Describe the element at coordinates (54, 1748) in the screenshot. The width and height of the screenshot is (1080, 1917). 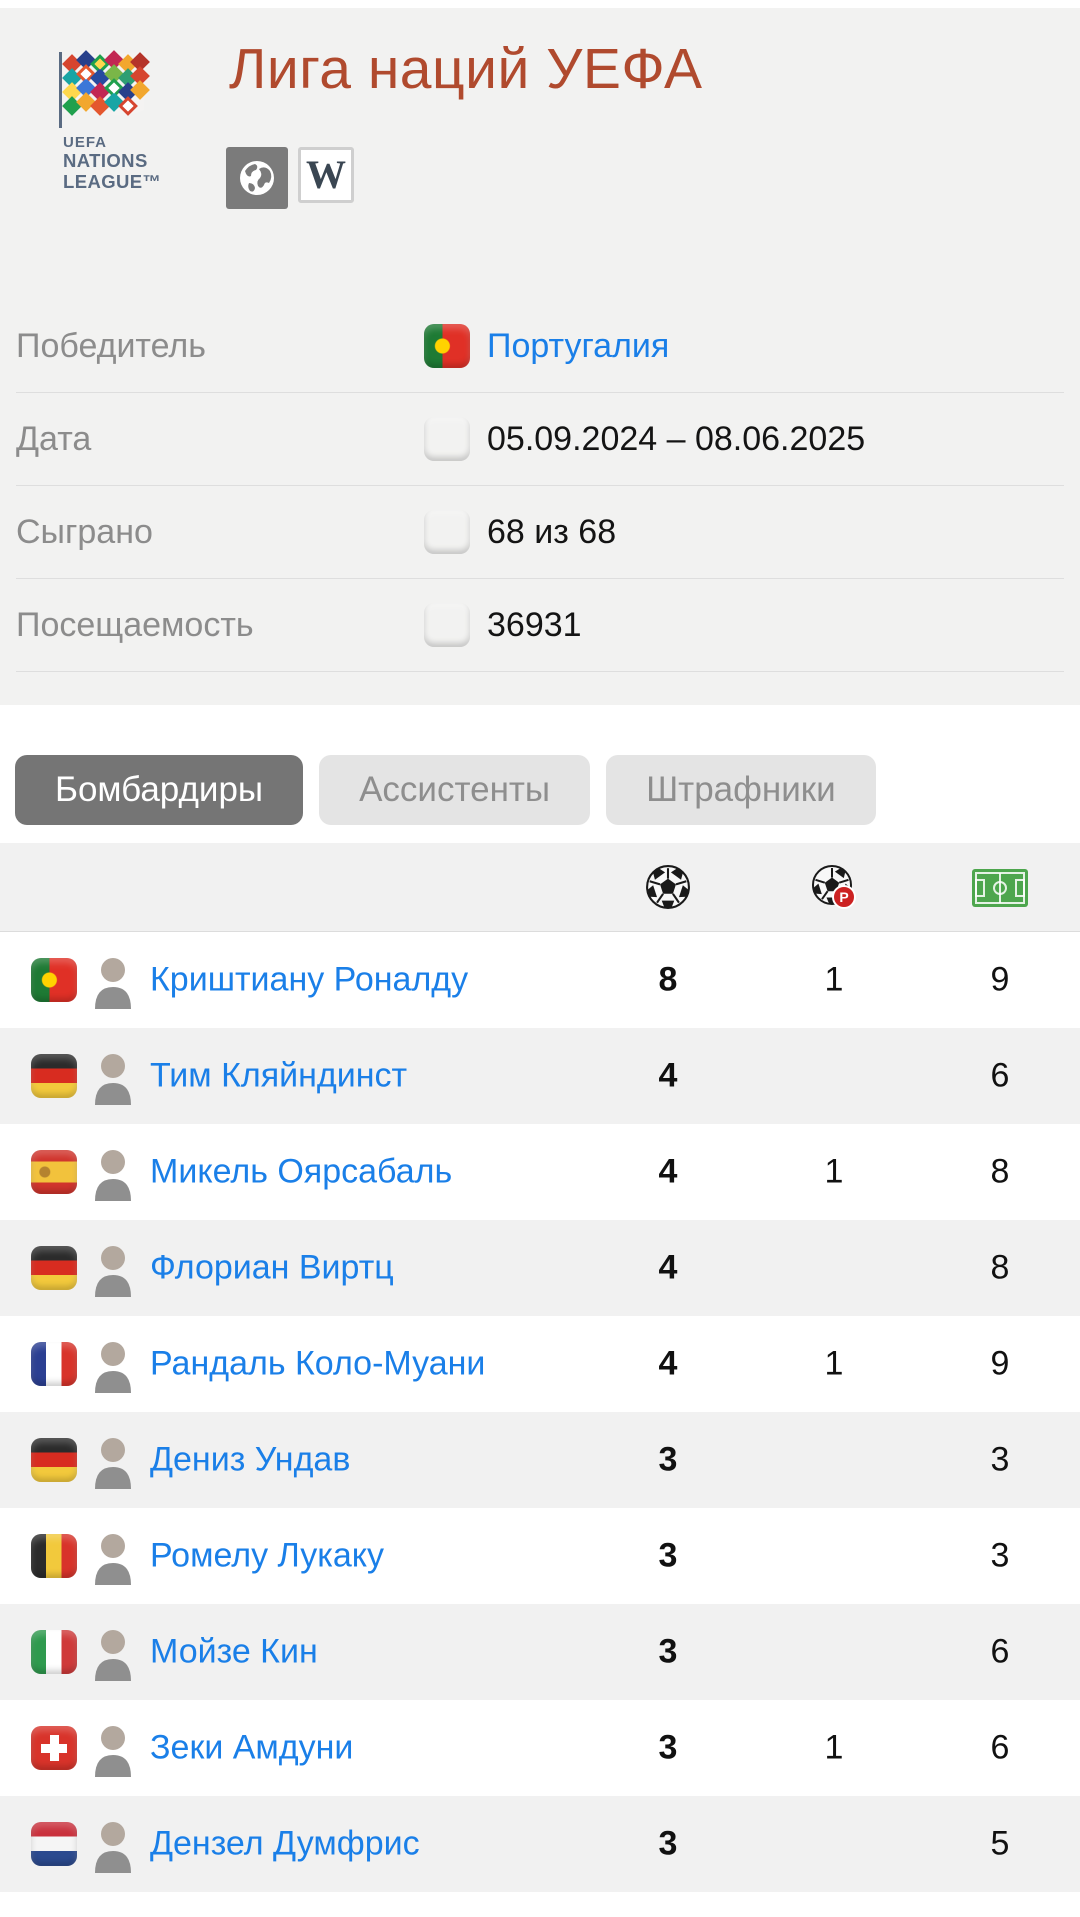
I see `country-flag-switzerland` at that location.